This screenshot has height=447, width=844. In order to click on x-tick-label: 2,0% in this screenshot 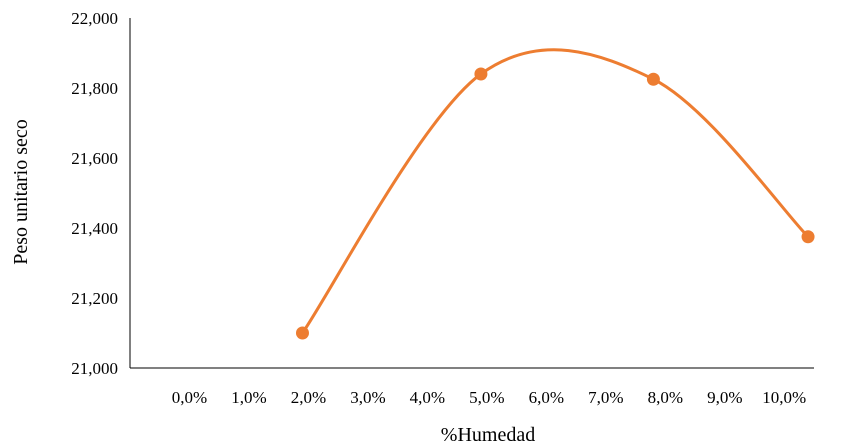, I will do `click(308, 397)`.